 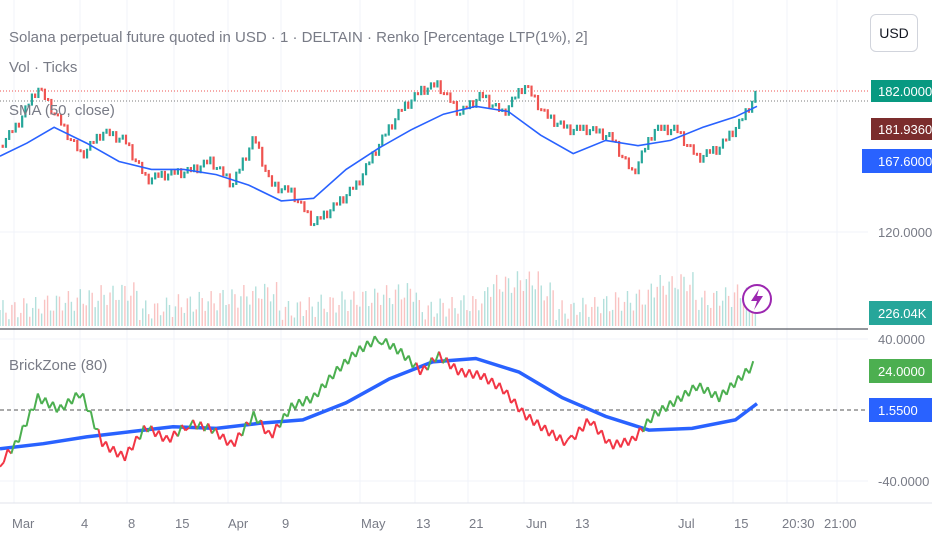 What do you see at coordinates (378, 298) in the screenshot?
I see `volume-bars` at bounding box center [378, 298].